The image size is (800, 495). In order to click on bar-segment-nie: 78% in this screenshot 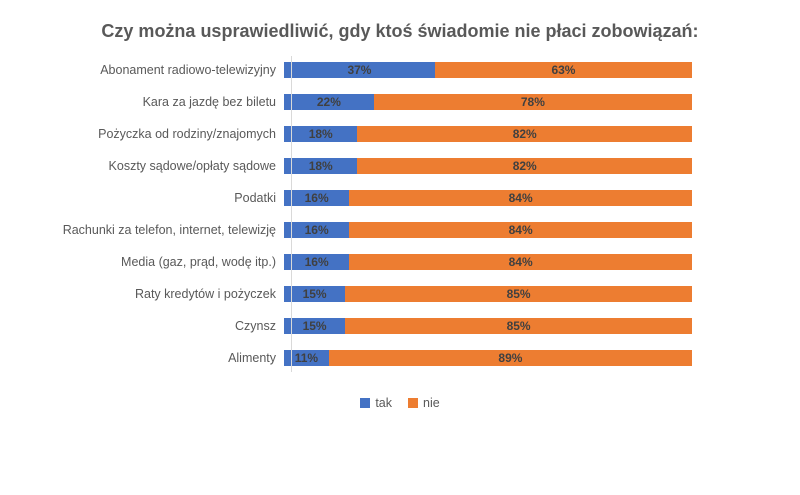, I will do `click(532, 102)`.